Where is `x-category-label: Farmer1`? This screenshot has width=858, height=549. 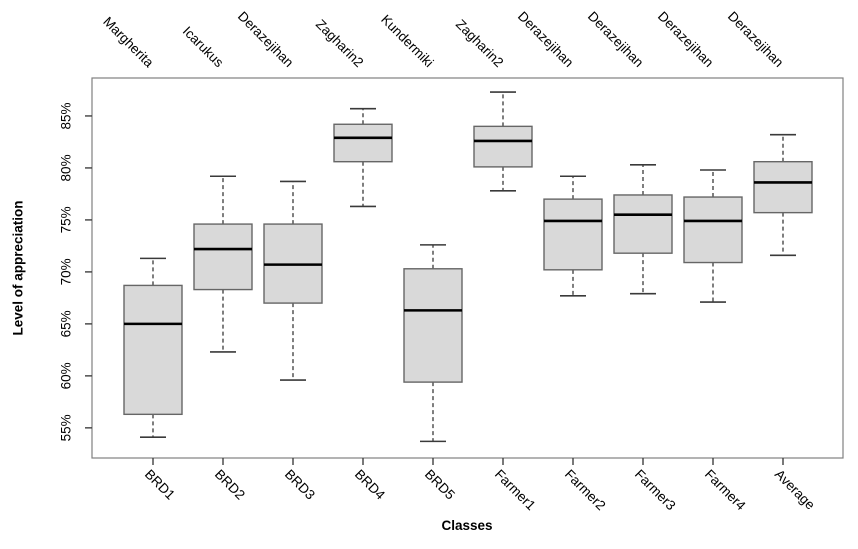 x-category-label: Farmer1 is located at coordinates (515, 490).